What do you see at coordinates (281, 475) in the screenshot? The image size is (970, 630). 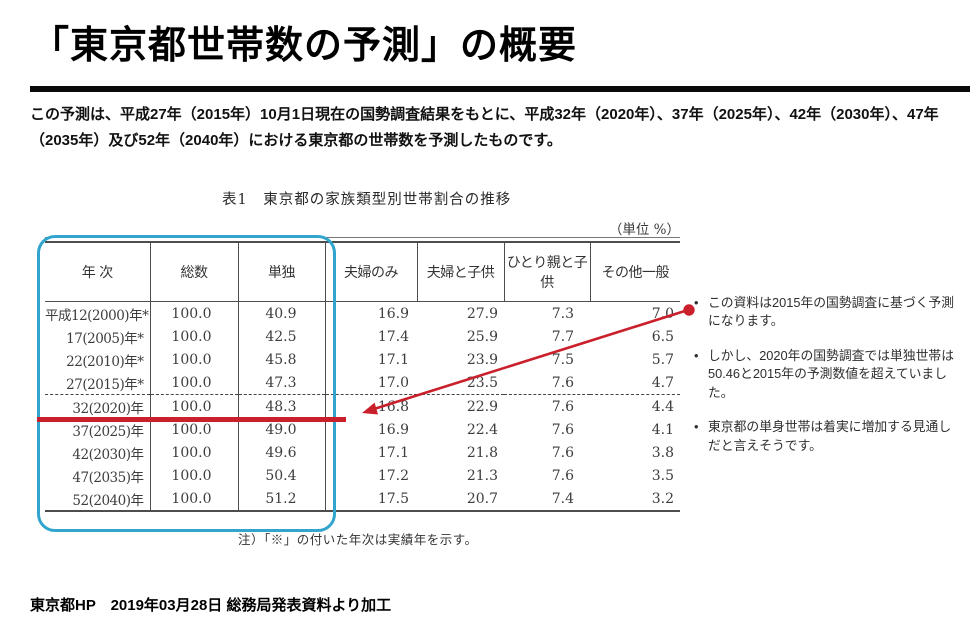 I see `value-cell: 50.4` at bounding box center [281, 475].